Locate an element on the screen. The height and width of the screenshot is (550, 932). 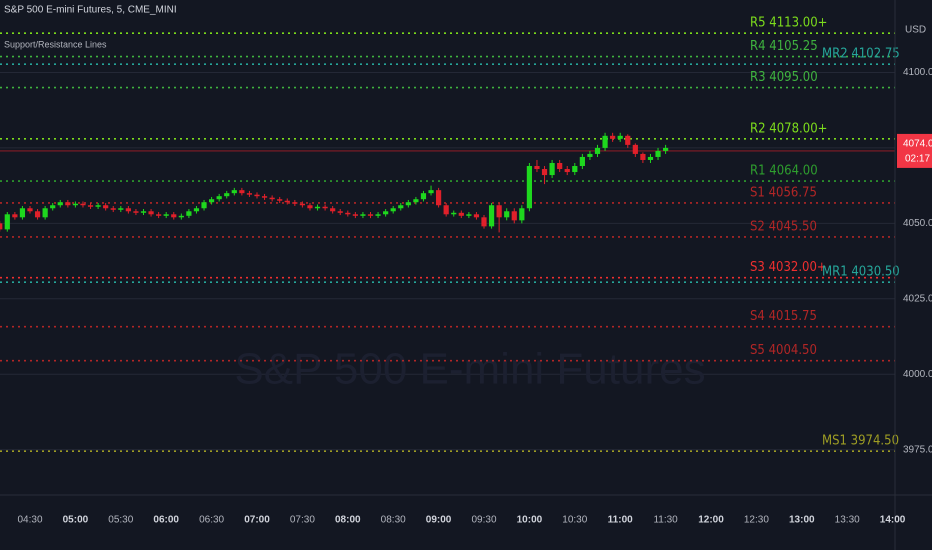
countdown: 02:17 is located at coordinates (917, 159).